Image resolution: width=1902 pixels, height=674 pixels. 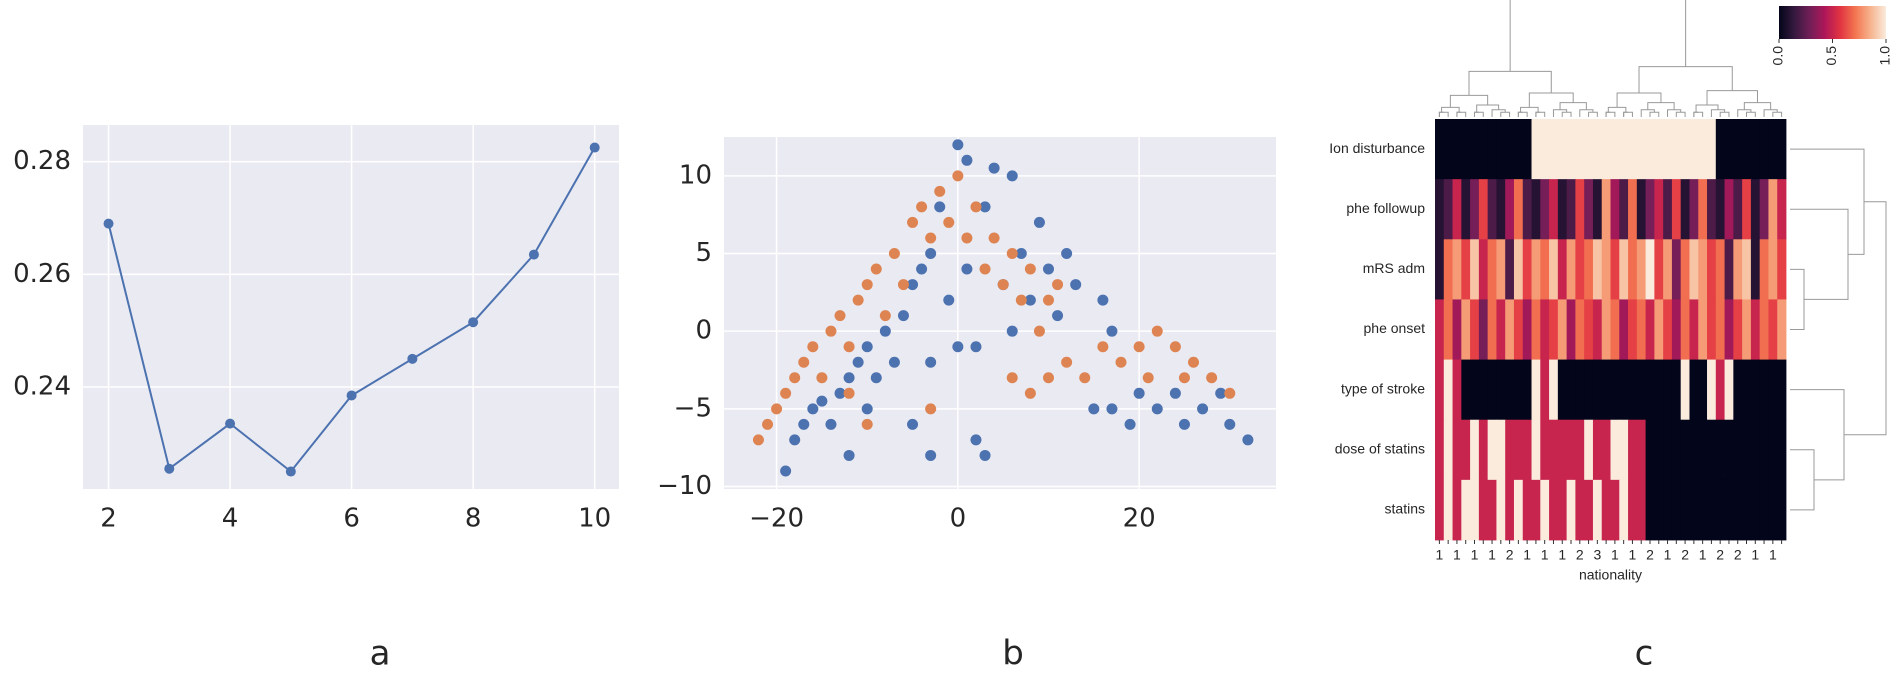 What do you see at coordinates (695, 175) in the screenshot?
I see `y-tick-label: 10` at bounding box center [695, 175].